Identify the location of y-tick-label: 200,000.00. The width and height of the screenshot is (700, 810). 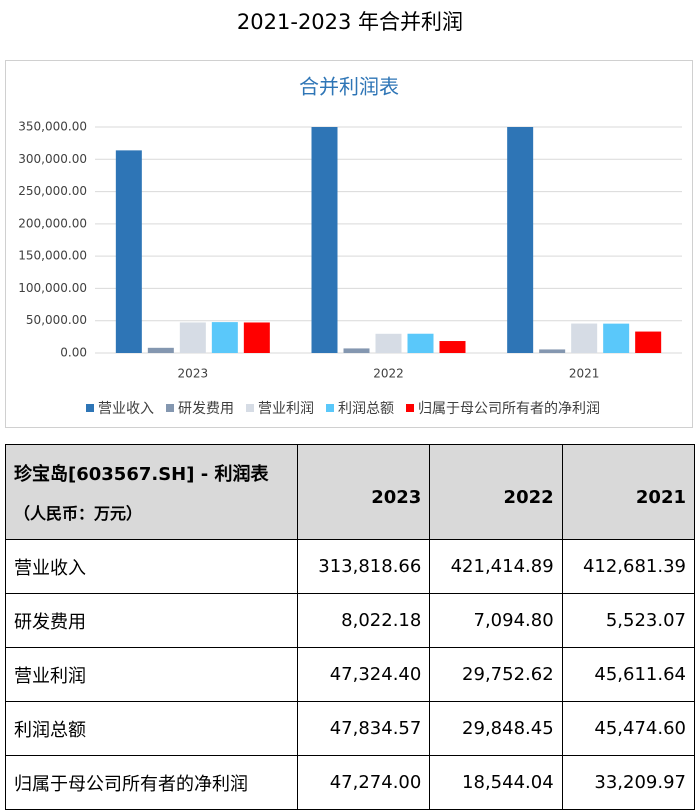
(52, 223).